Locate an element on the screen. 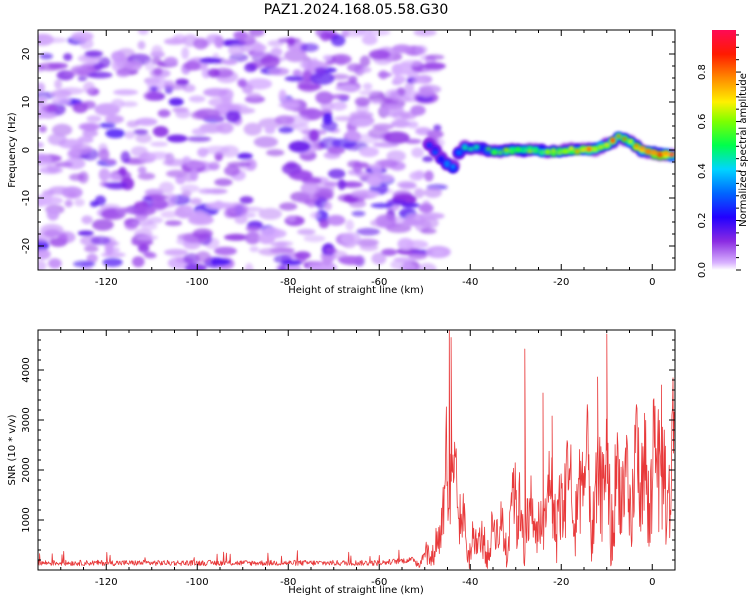 This screenshot has width=750, height=600. colorbar-label: Normalized spectral amplitude is located at coordinates (743, 150).